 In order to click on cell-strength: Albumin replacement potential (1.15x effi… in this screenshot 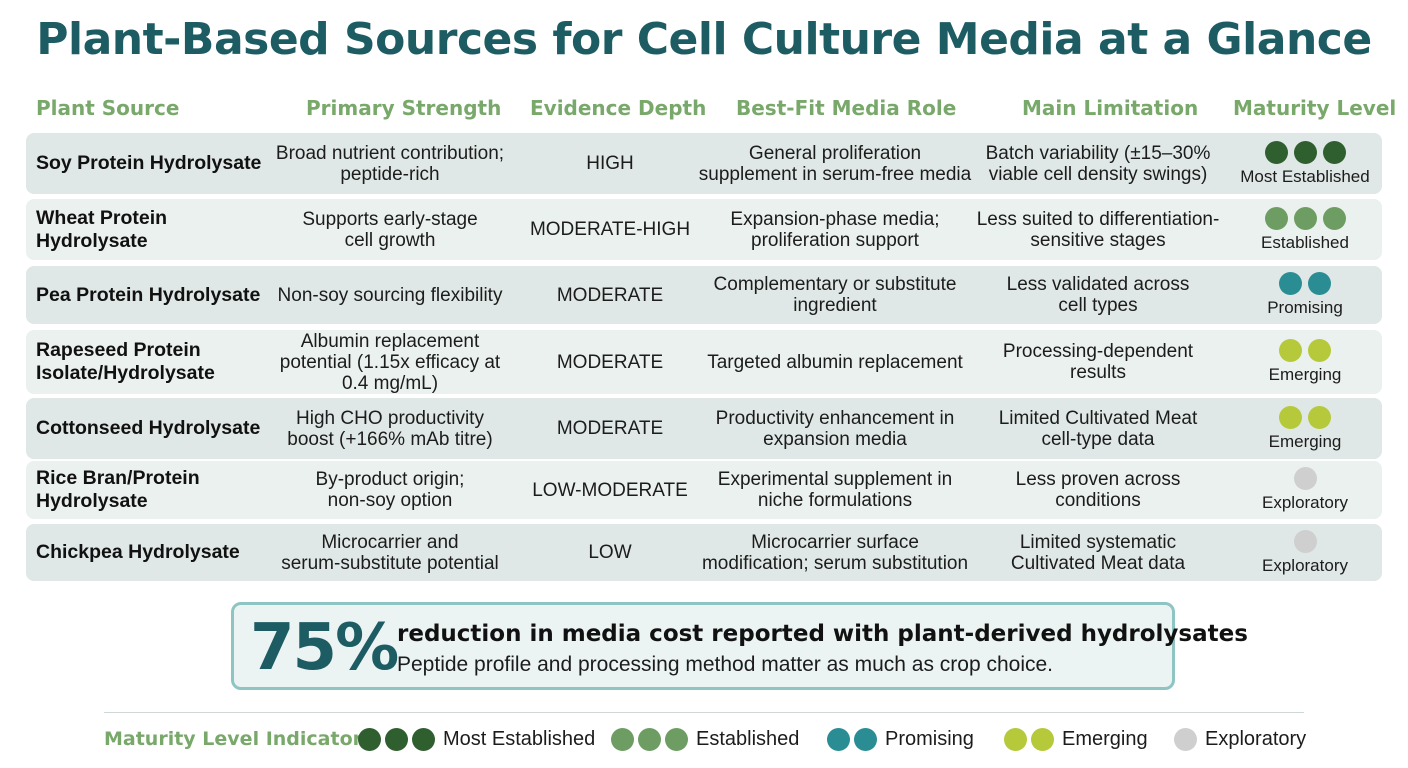, I will do `click(390, 362)`.